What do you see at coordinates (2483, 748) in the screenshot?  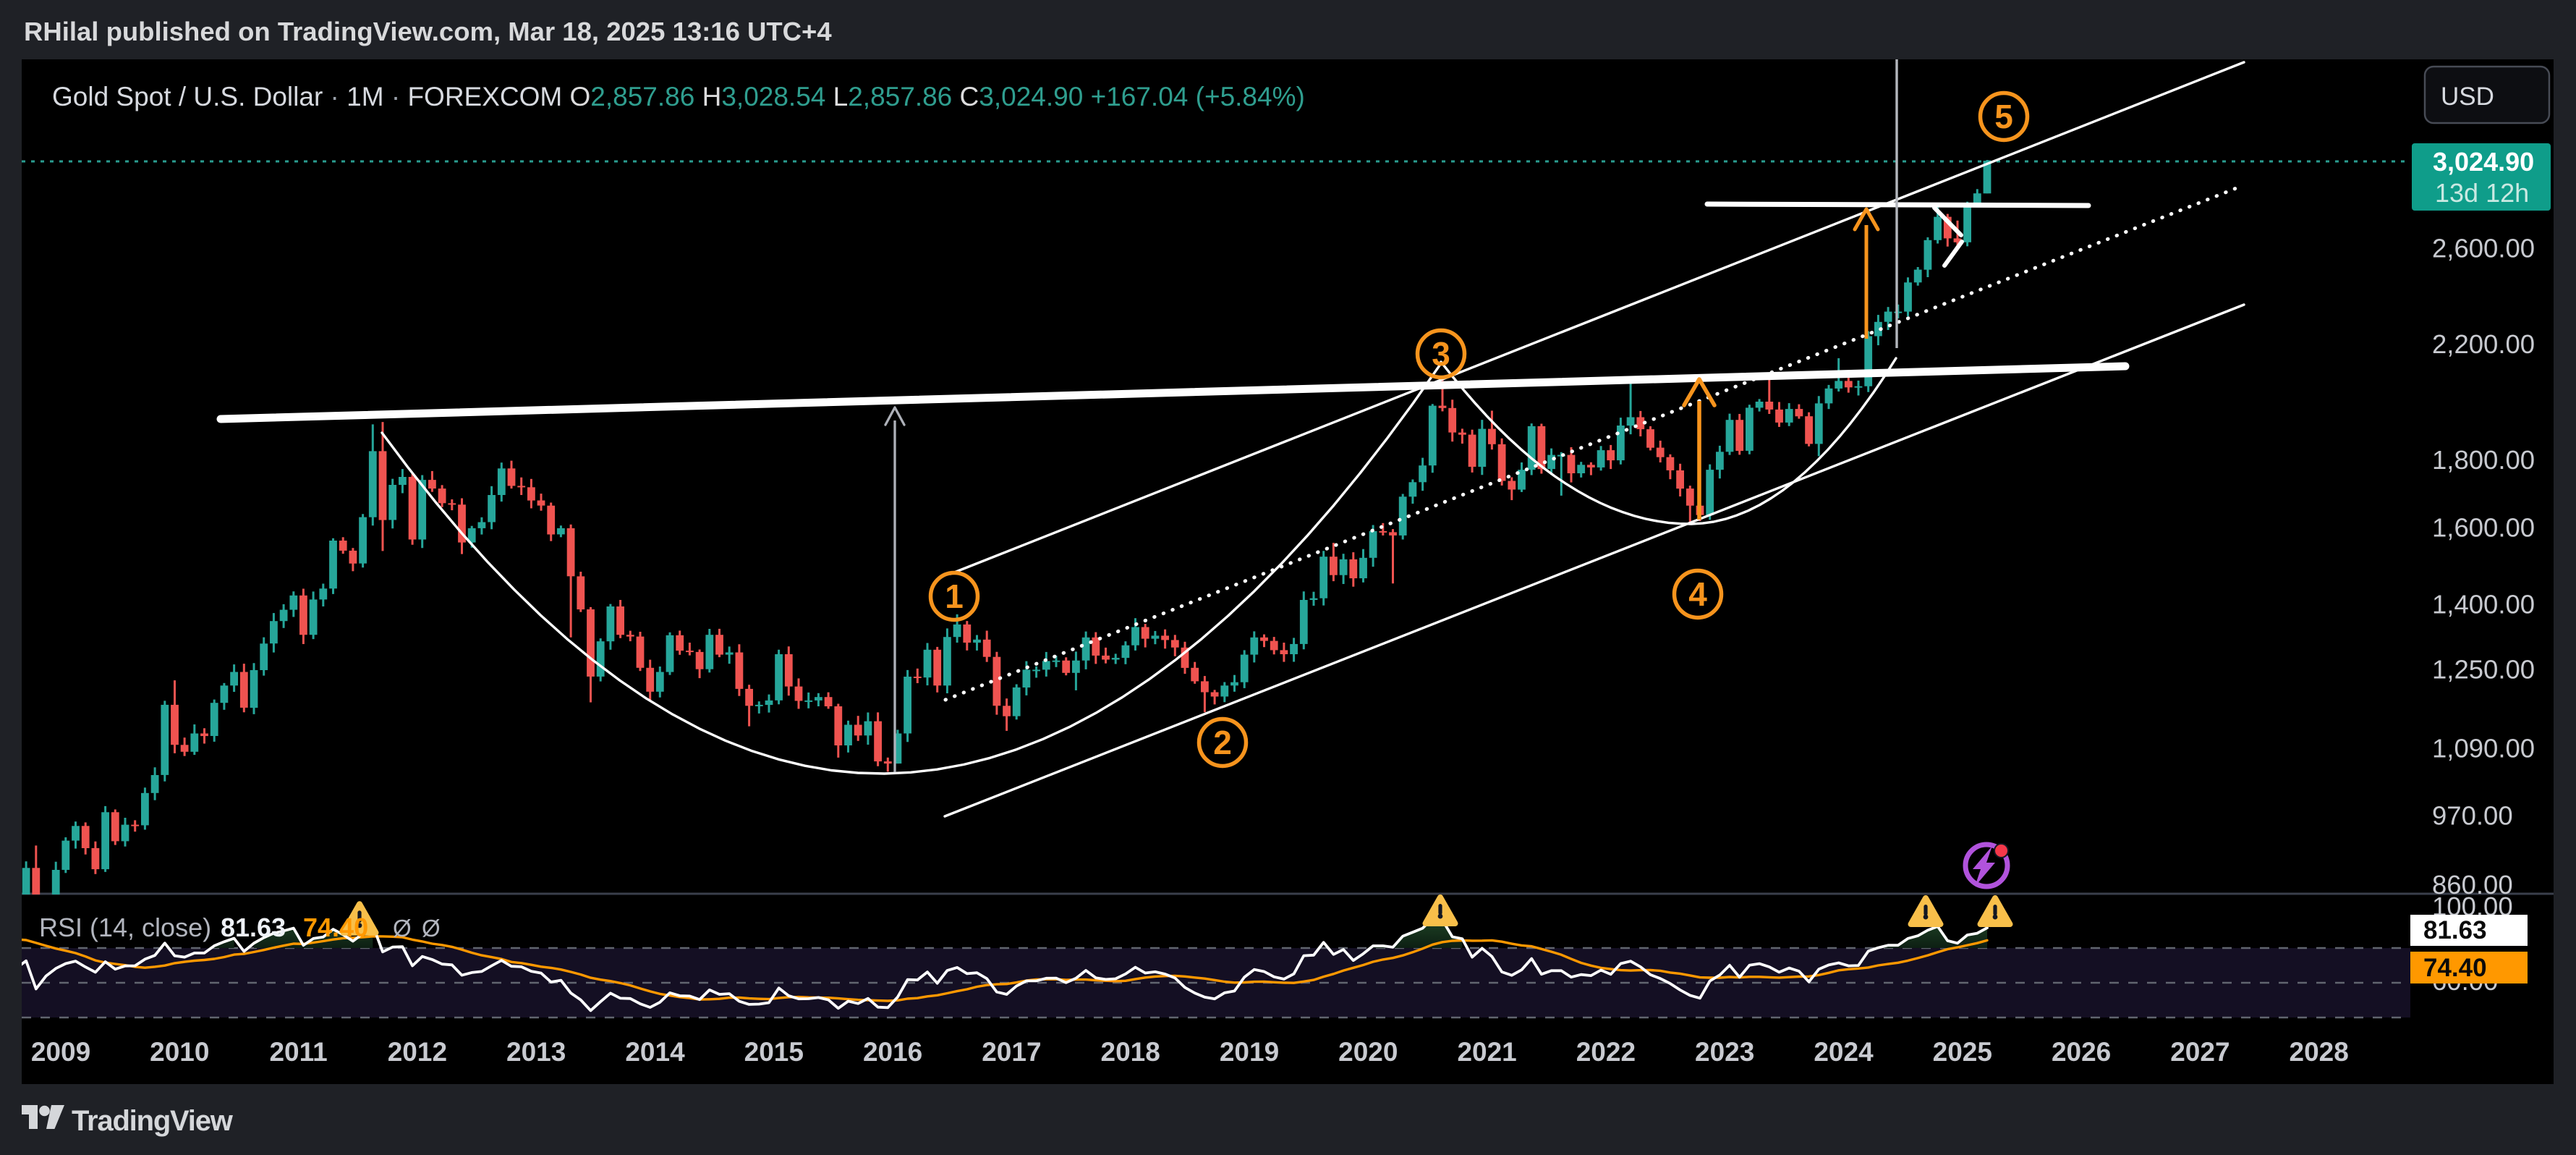 I see `svg-text: 1,090.00` at bounding box center [2483, 748].